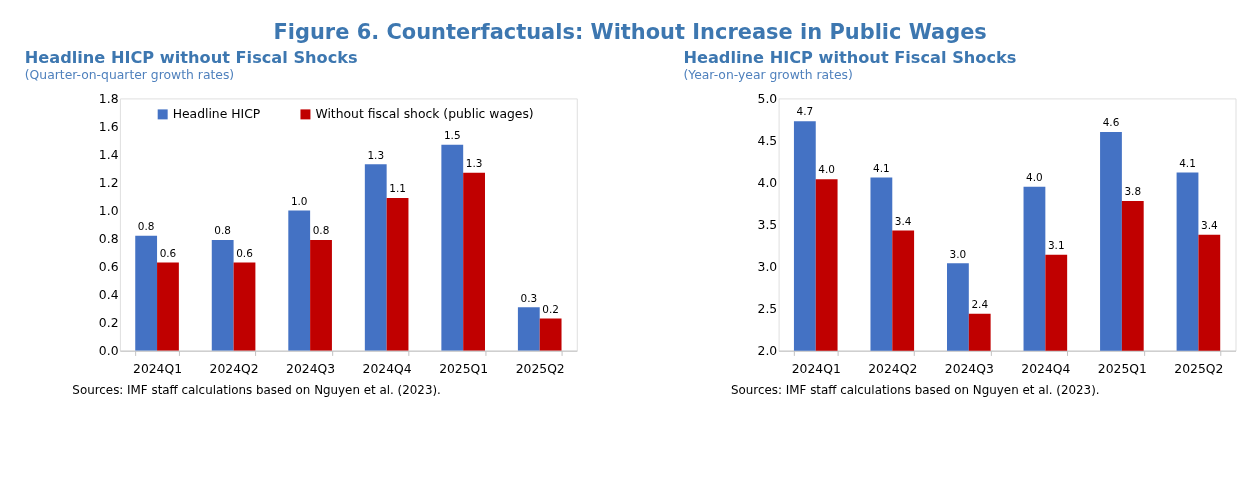  I want to click on y-tick-label: 2.0, so click(767, 350).